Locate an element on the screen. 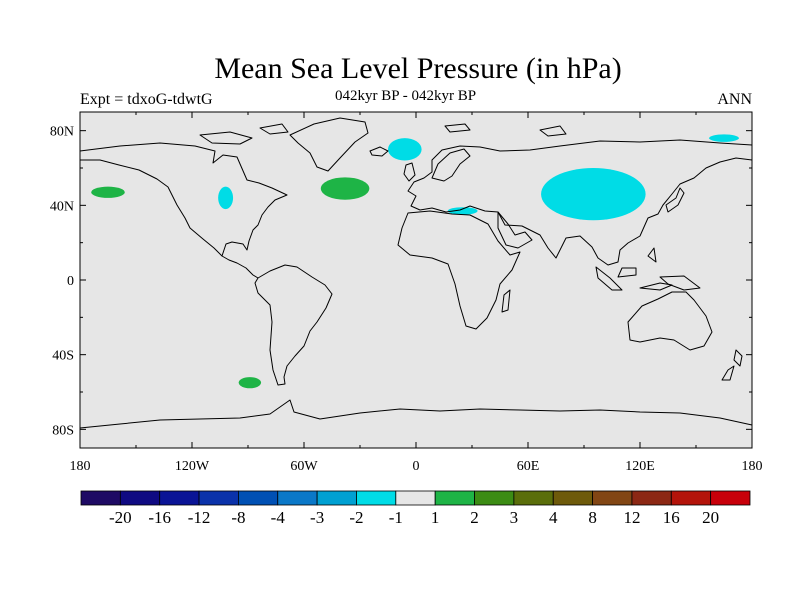 The image size is (800, 600). map-title: Mean Sea Level Pressure (in hPa) is located at coordinates (418, 68).